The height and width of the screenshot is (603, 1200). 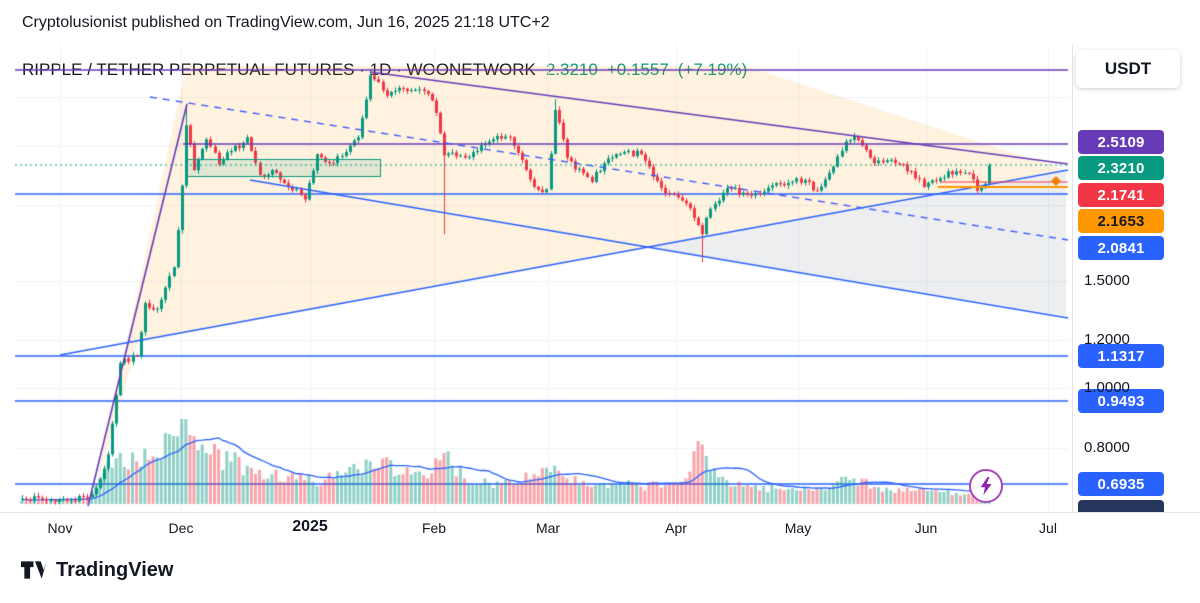 I want to click on tradingview-footer-link: TradingView, so click(x=96, y=570).